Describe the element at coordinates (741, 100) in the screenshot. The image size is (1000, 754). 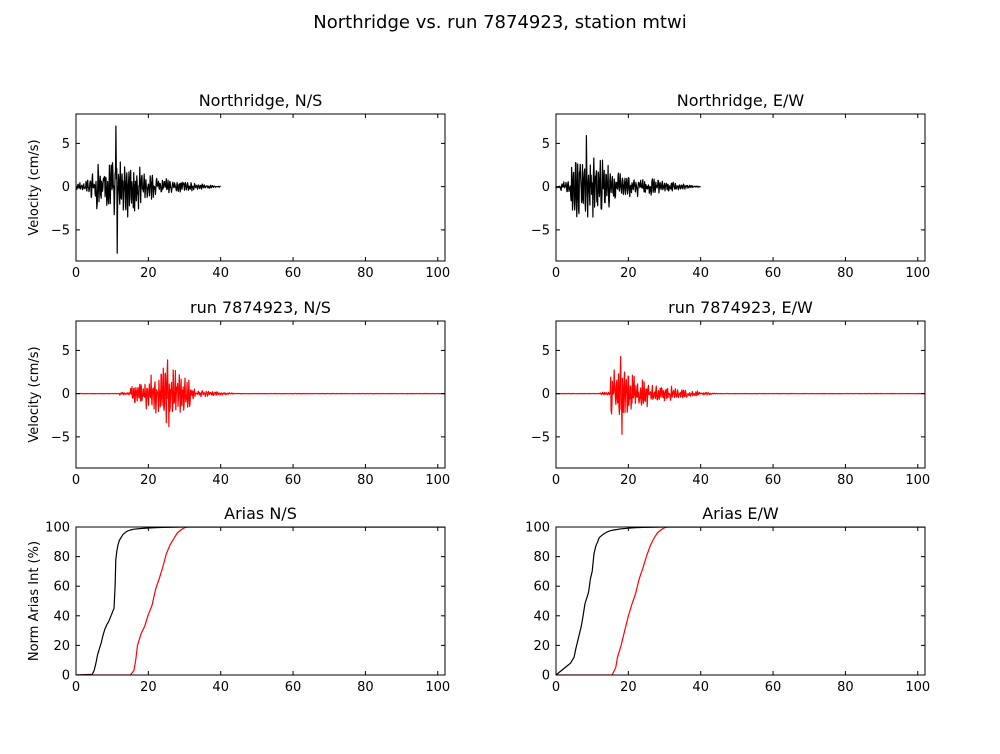
I see `subplot-title: Northridge, E/W` at that location.